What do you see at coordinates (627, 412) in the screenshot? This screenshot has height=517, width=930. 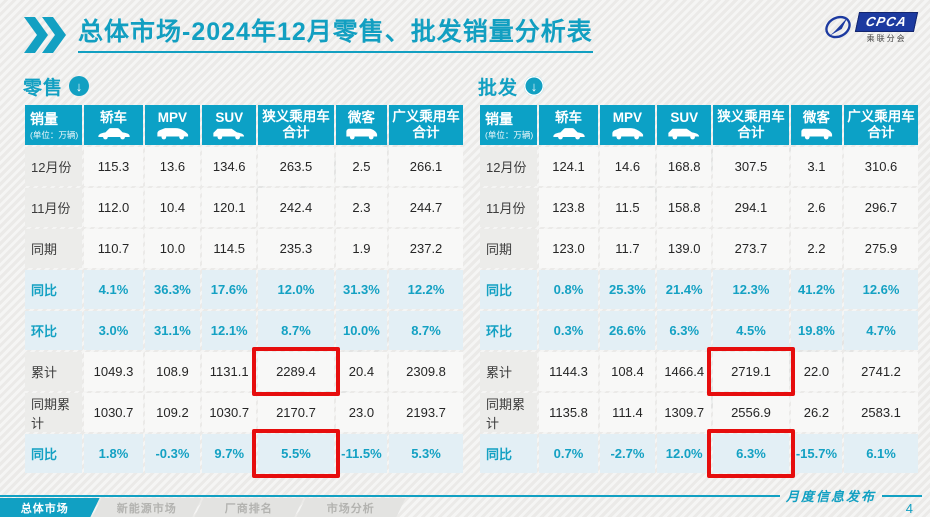 I see `table-cell: 111.4` at bounding box center [627, 412].